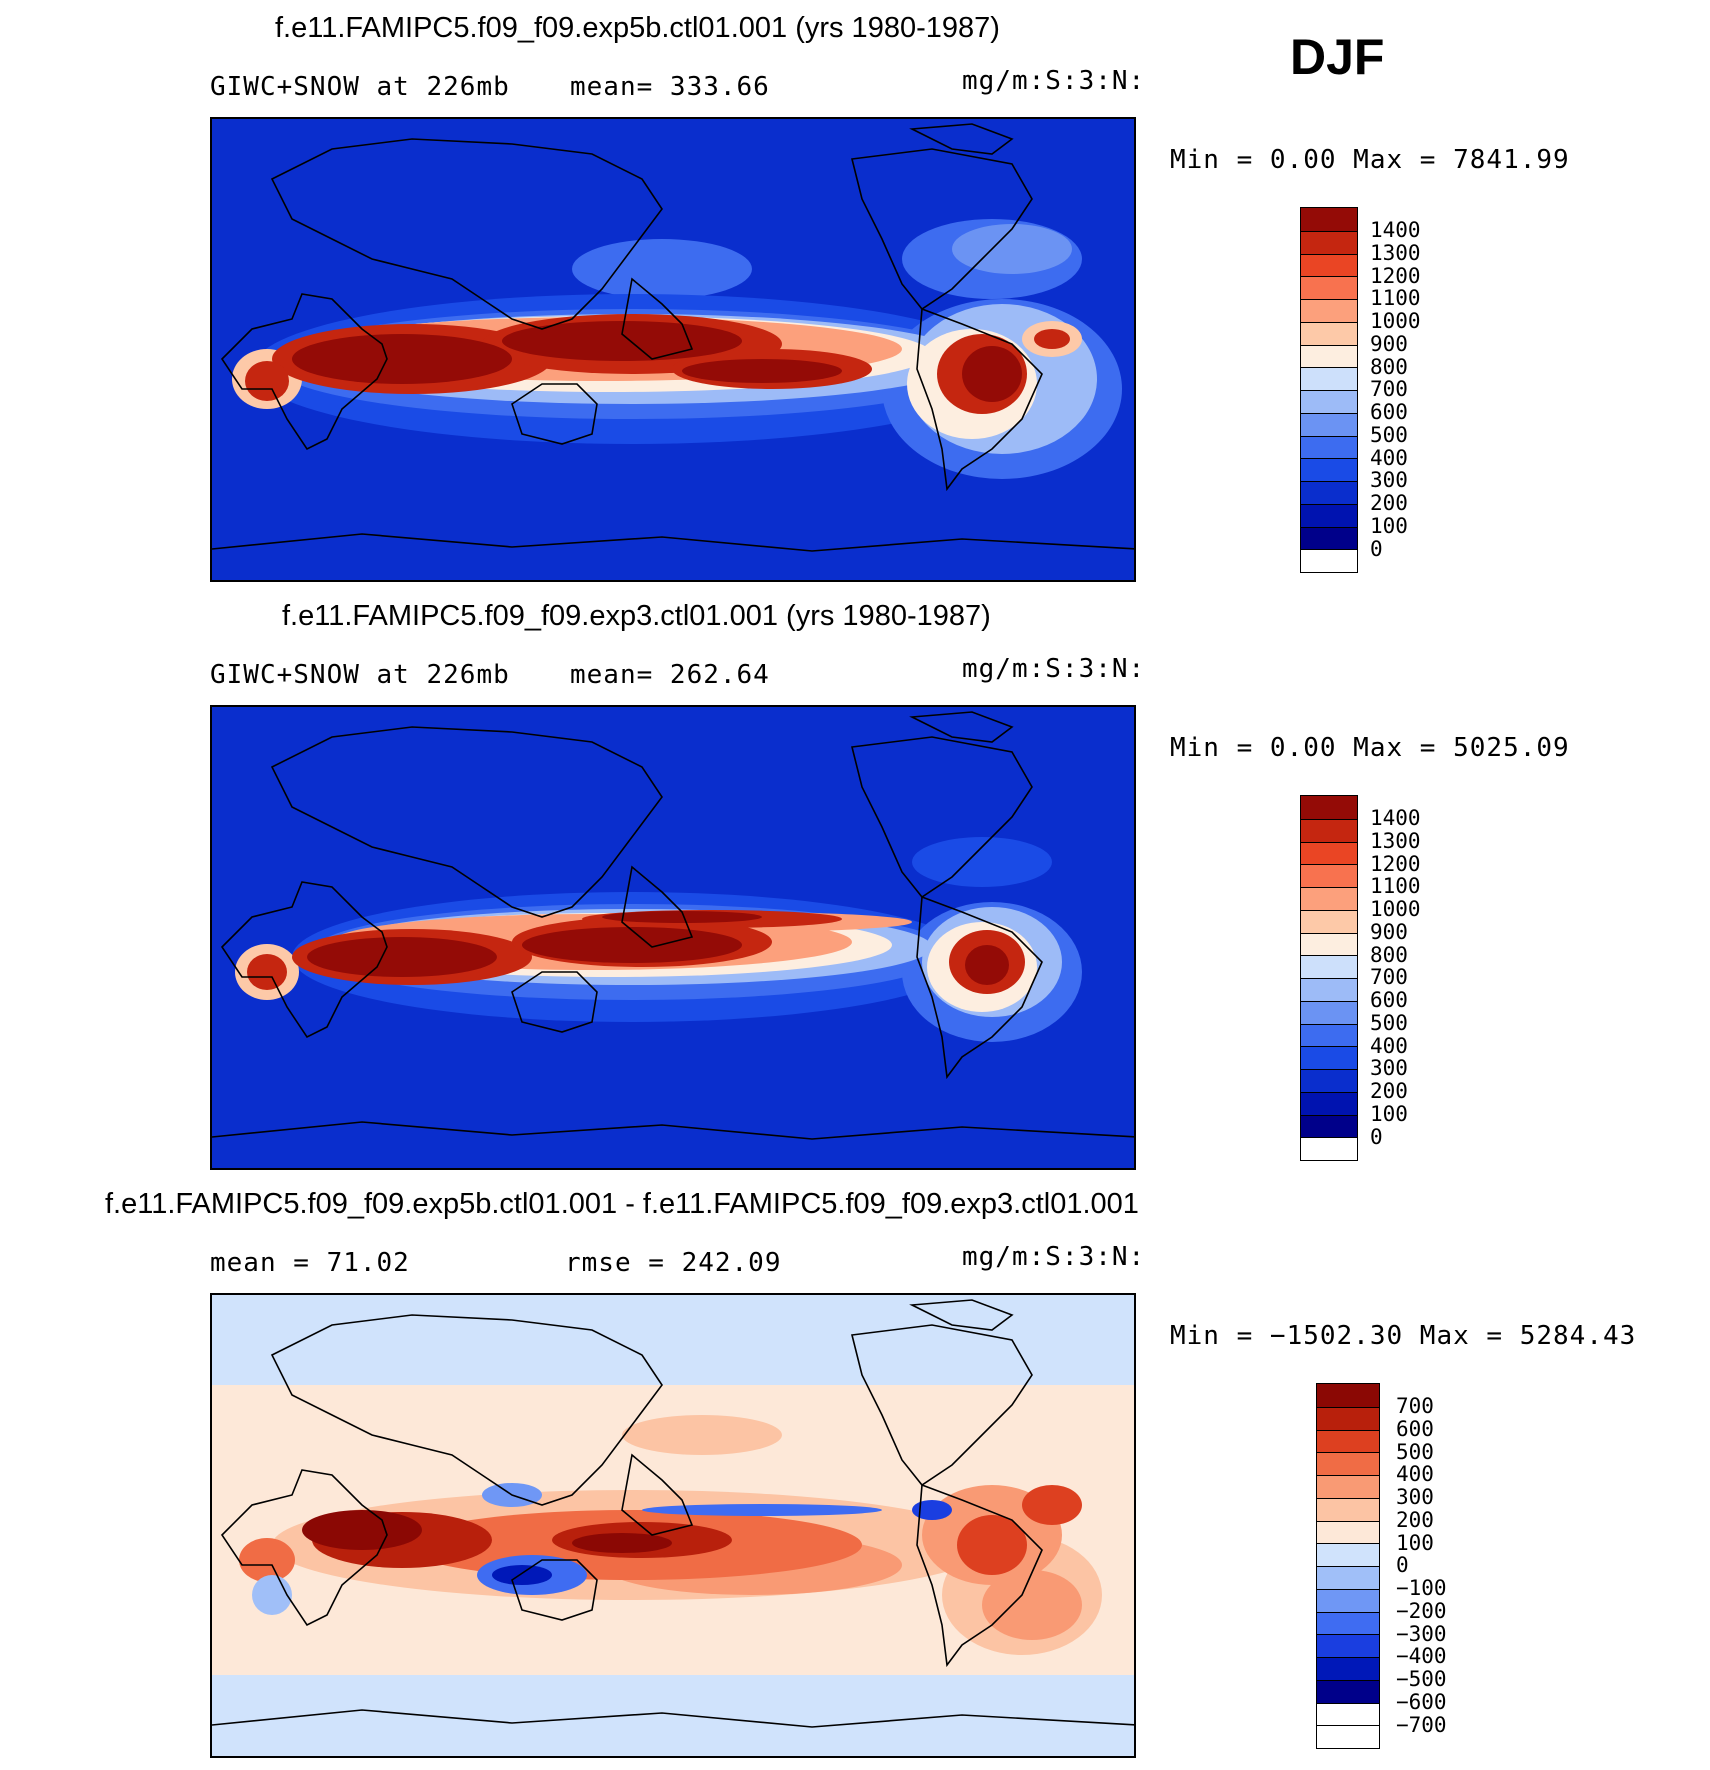 The width and height of the screenshot is (1710, 1770). Describe the element at coordinates (670, 675) in the screenshot. I see `panel2-mean: mean= 262.64` at that location.